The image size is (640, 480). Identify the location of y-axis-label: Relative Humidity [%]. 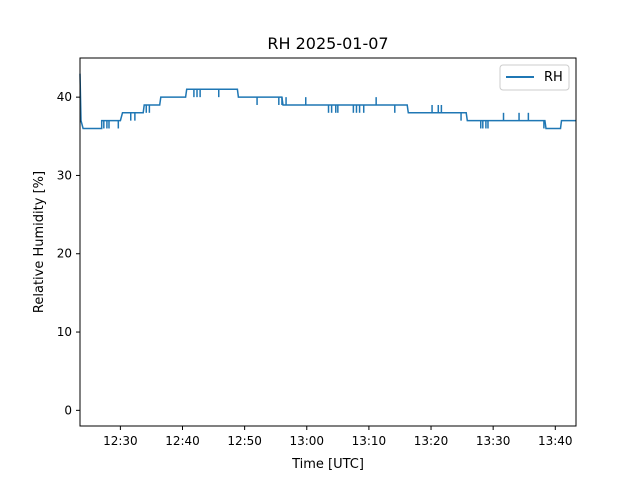
(39, 242).